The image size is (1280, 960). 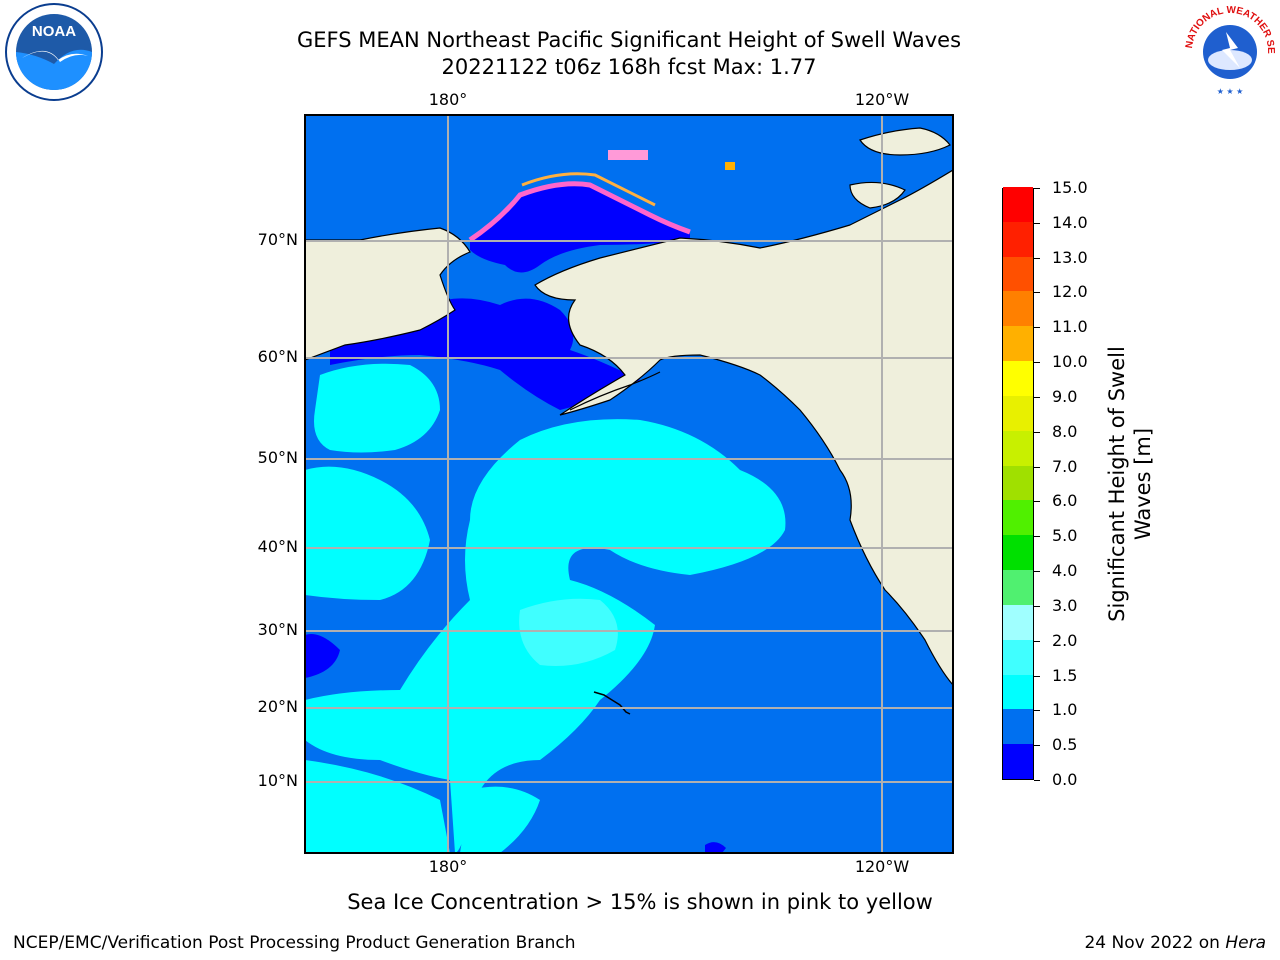 I want to click on colorbar-tick-label: 9.0, so click(x=1065, y=396).